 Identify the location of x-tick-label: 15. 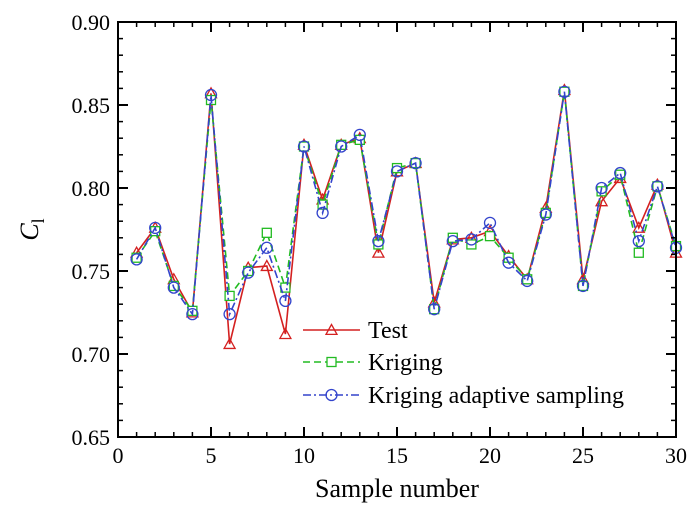
(397, 455).